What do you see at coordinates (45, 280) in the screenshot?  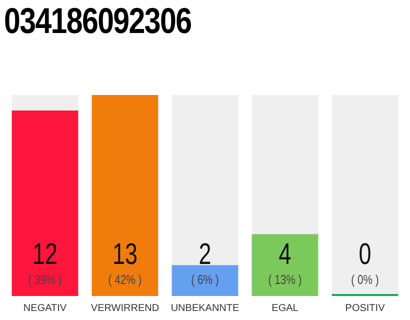 I see `annotation: ( 39% )` at bounding box center [45, 280].